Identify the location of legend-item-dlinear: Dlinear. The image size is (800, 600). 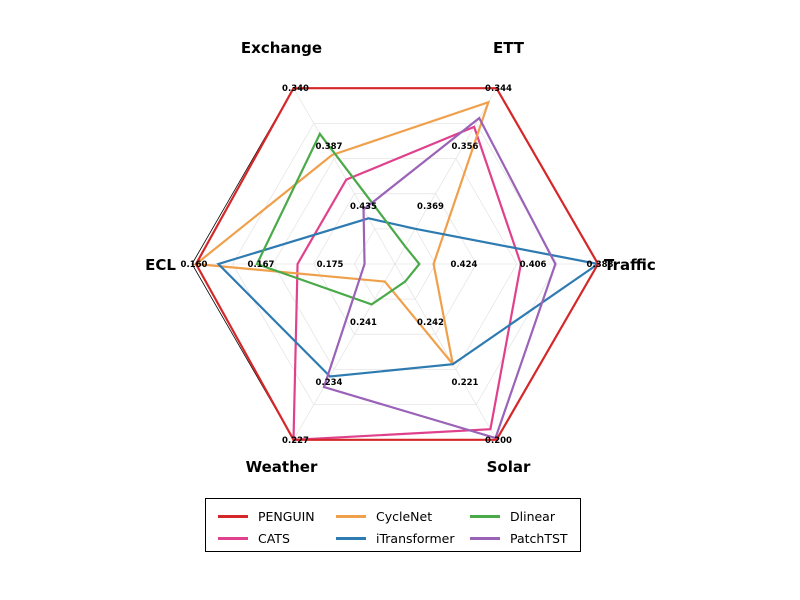
(525, 516).